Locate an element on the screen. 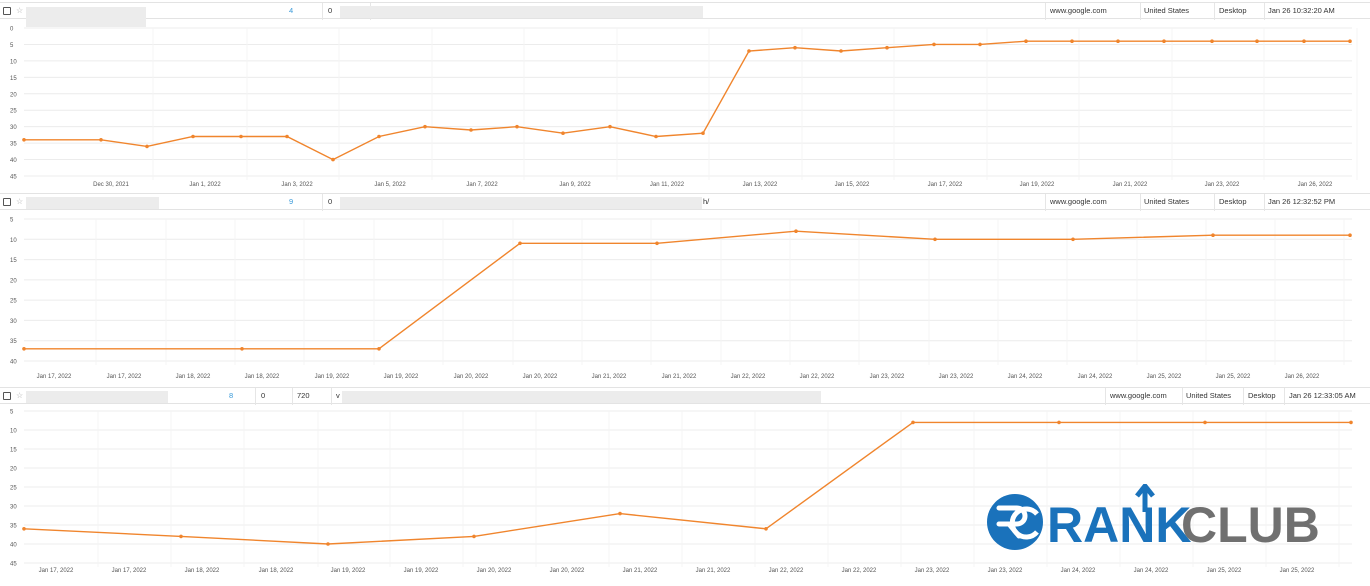 This screenshot has height=586, width=1370. logo-arrow-icon is located at coordinates (1145, 496).